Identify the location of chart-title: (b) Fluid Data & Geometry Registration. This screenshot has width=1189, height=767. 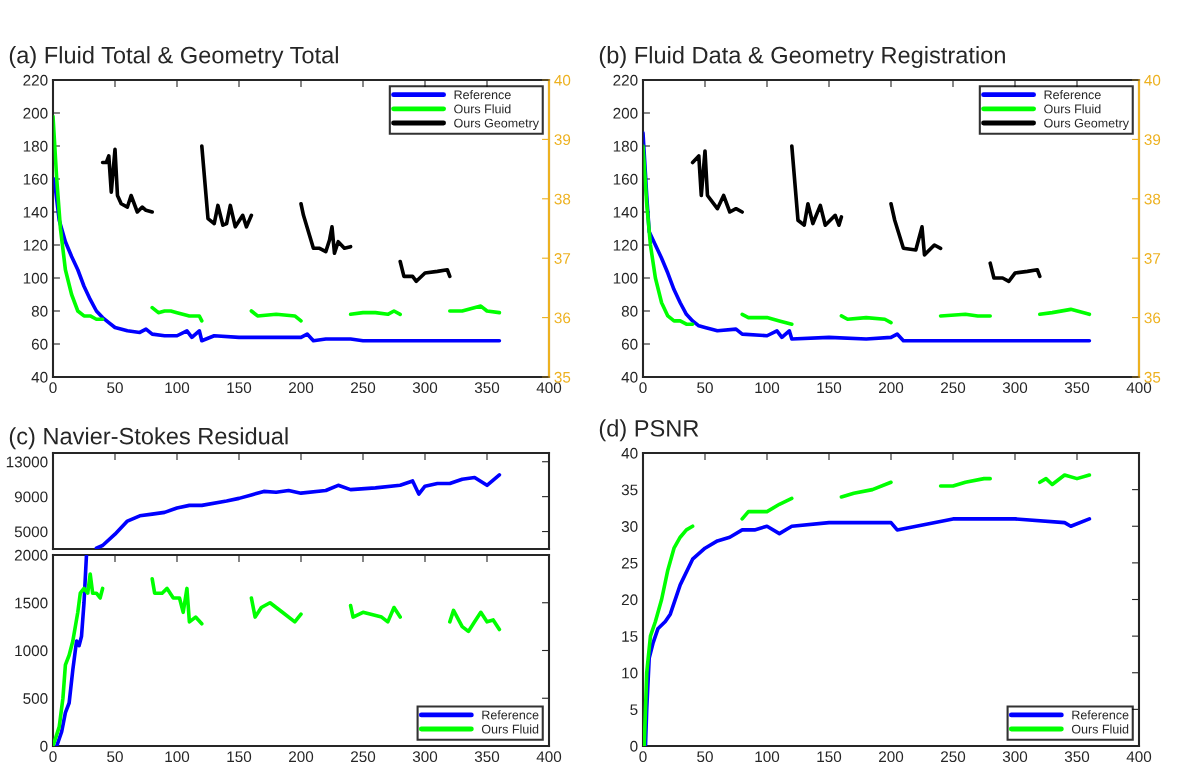
(802, 57).